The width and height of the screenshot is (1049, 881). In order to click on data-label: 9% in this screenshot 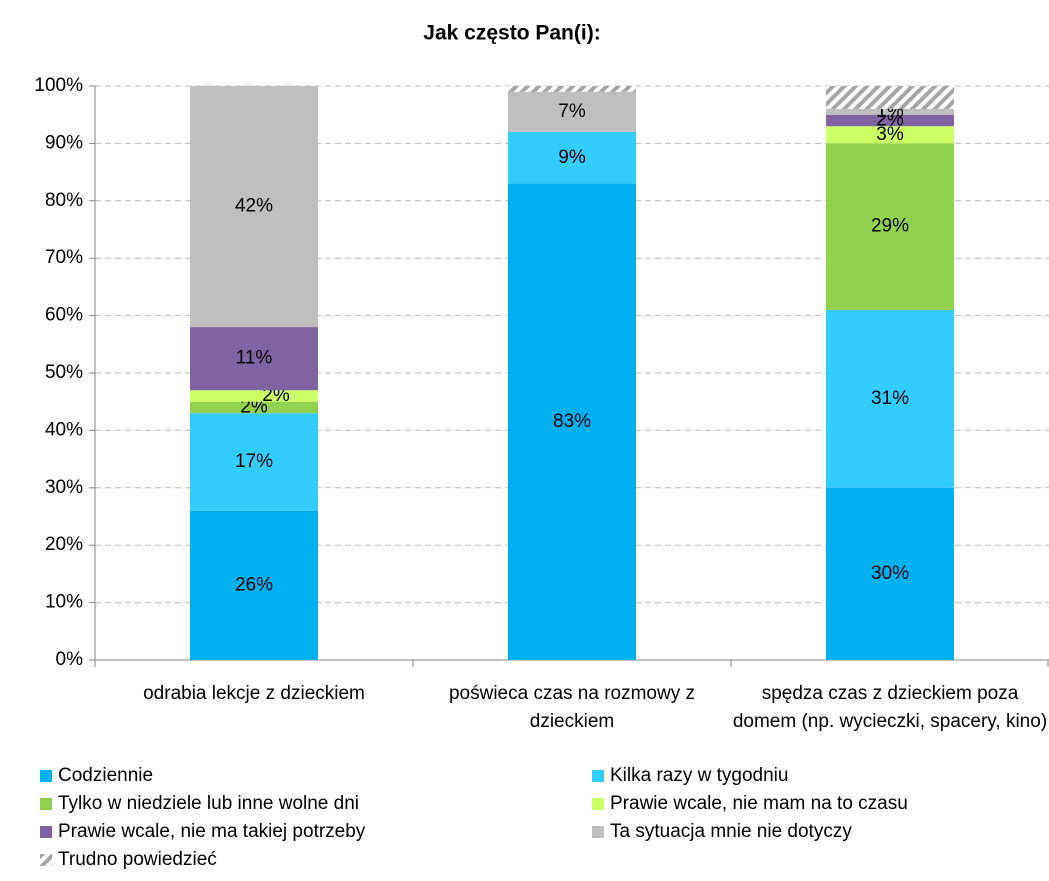, I will do `click(572, 157)`.